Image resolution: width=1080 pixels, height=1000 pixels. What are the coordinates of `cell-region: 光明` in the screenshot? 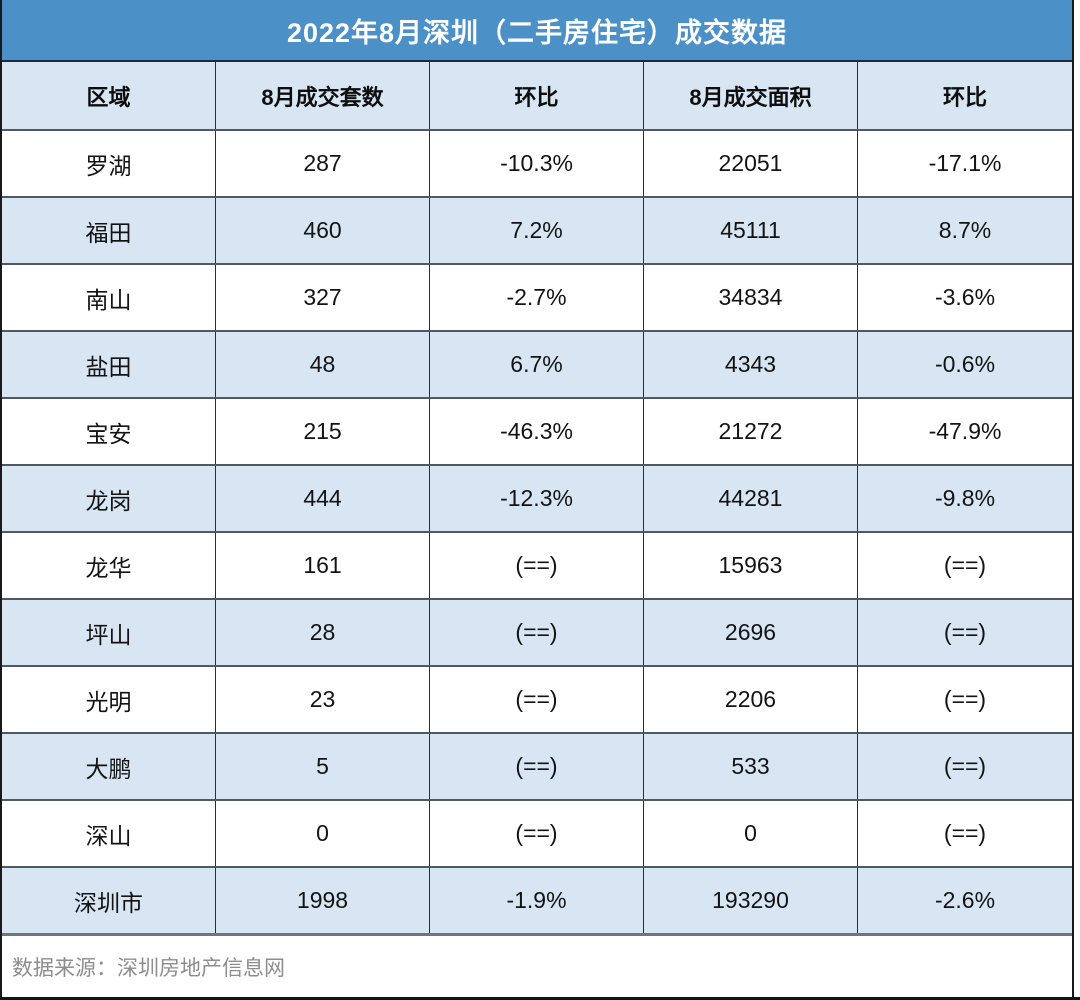 It's located at (109, 699).